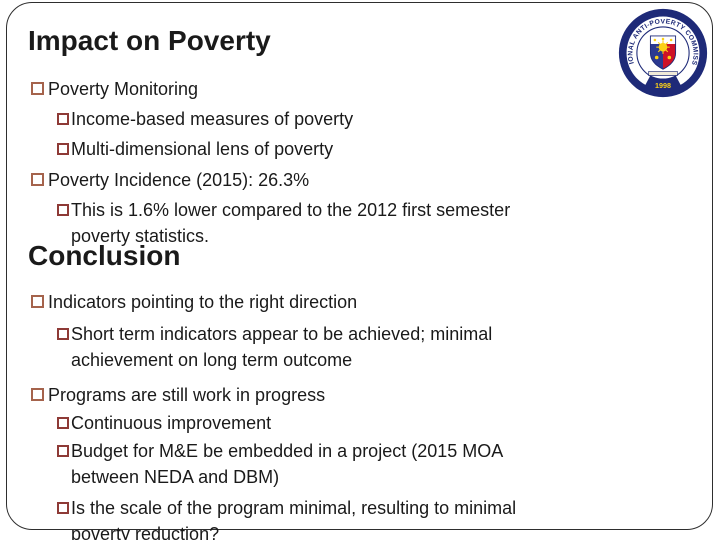 The width and height of the screenshot is (720, 540). I want to click on bullet-text: Multi-dimensional lens of poverty, so click(202, 149).